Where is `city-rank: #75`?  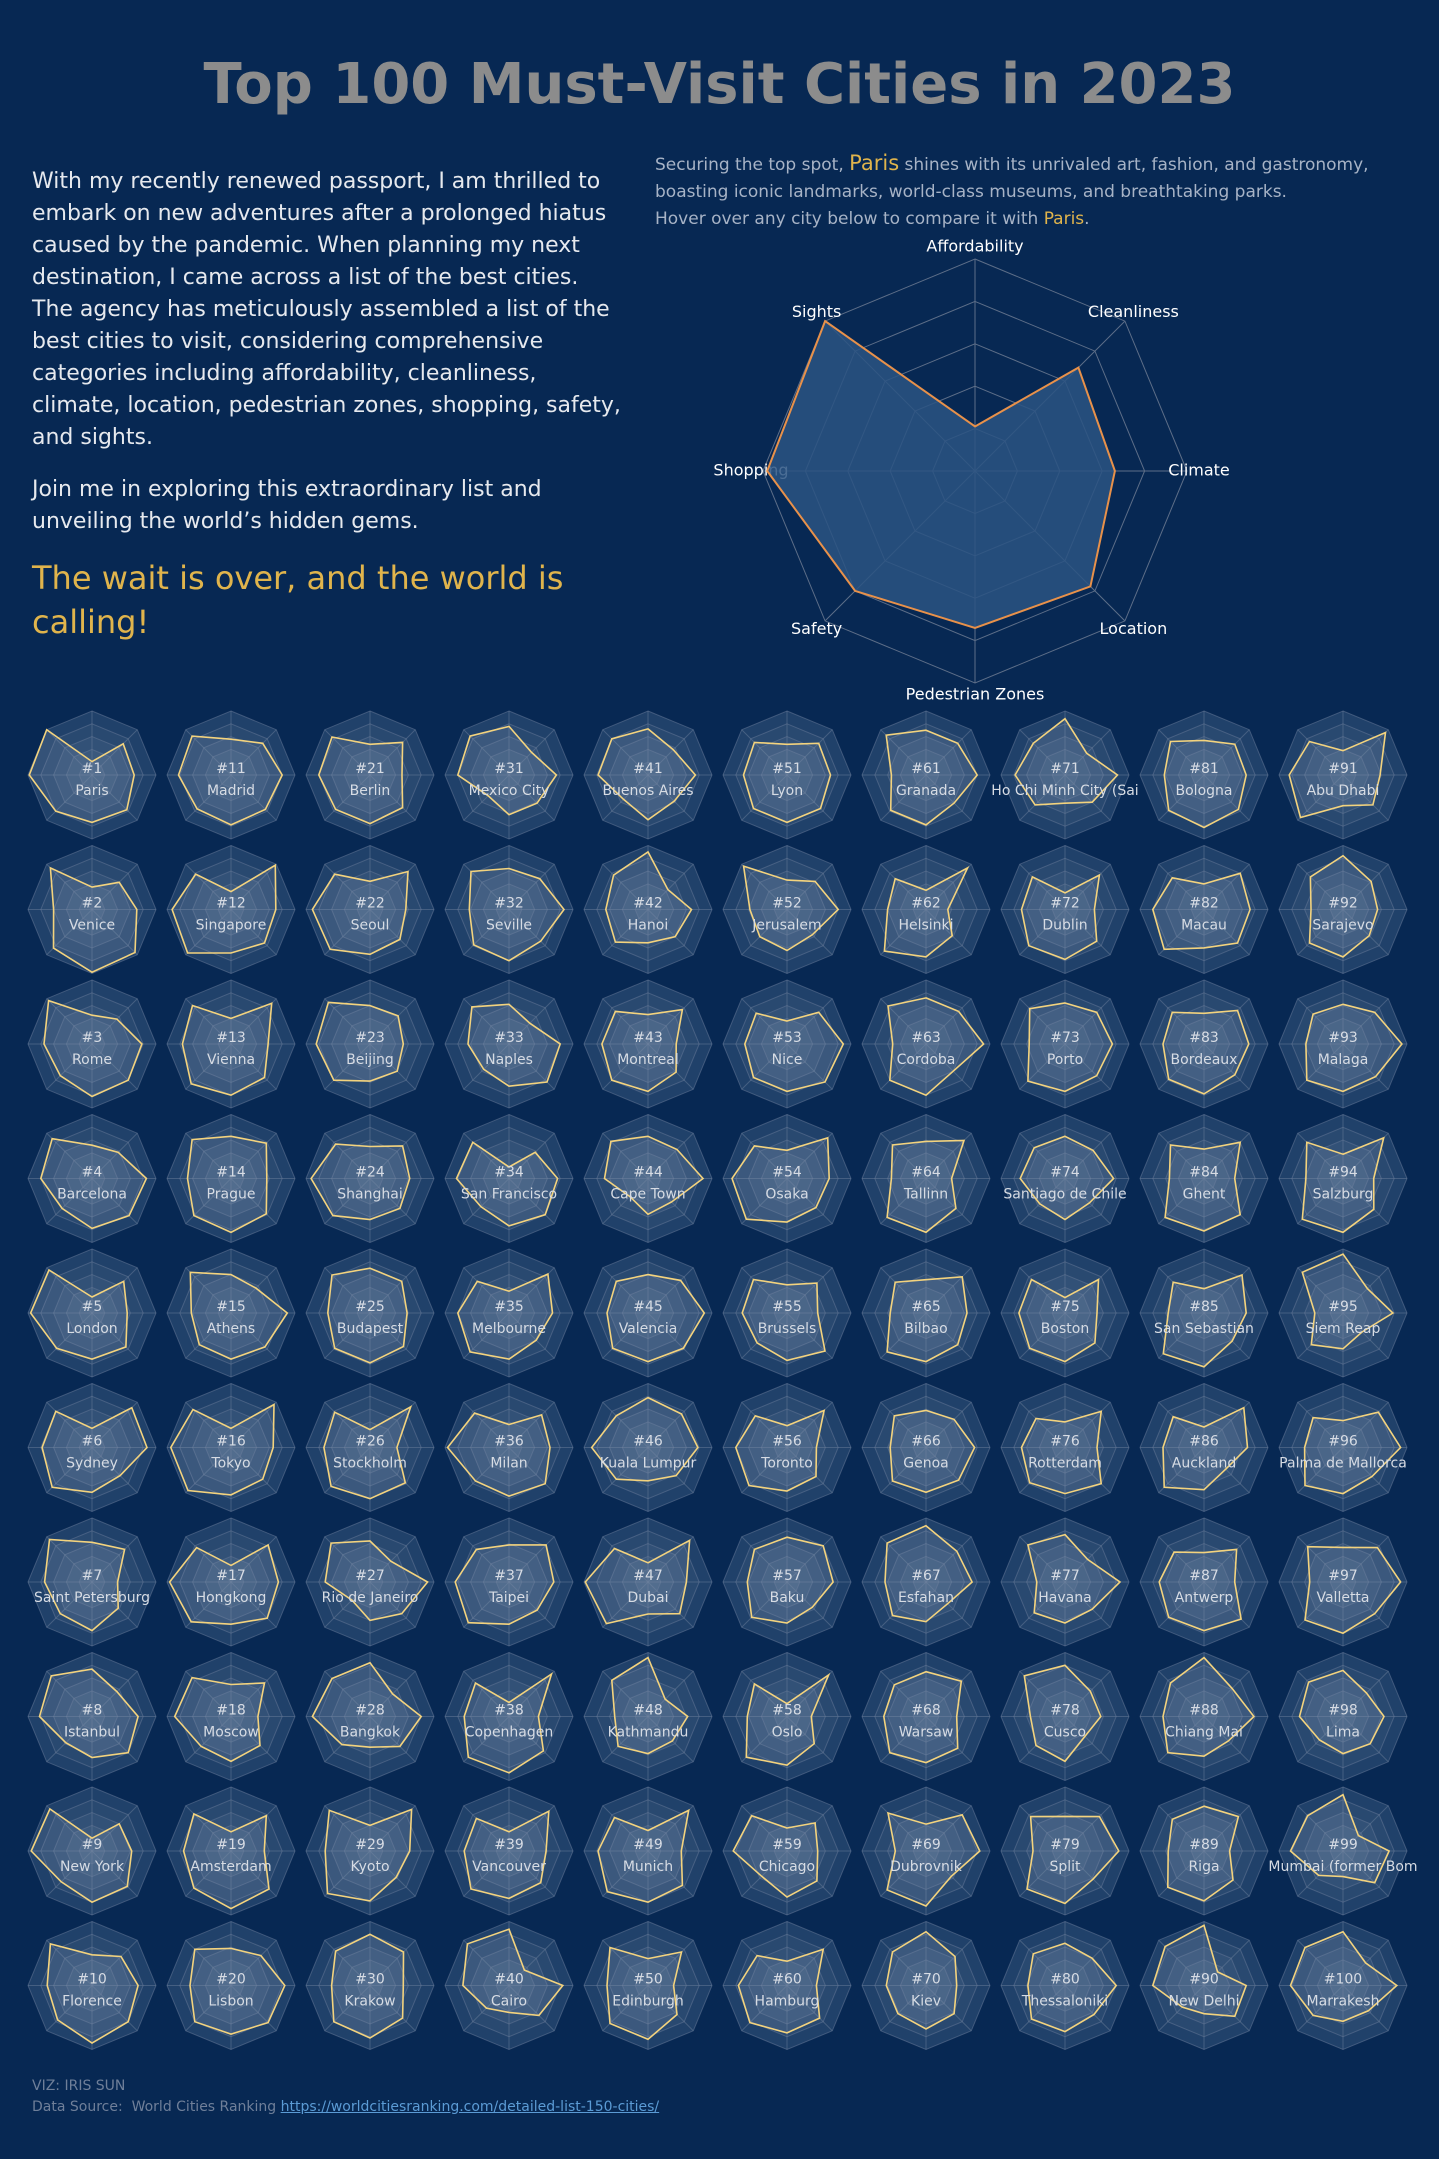 city-rank: #75 is located at coordinates (1065, 1307).